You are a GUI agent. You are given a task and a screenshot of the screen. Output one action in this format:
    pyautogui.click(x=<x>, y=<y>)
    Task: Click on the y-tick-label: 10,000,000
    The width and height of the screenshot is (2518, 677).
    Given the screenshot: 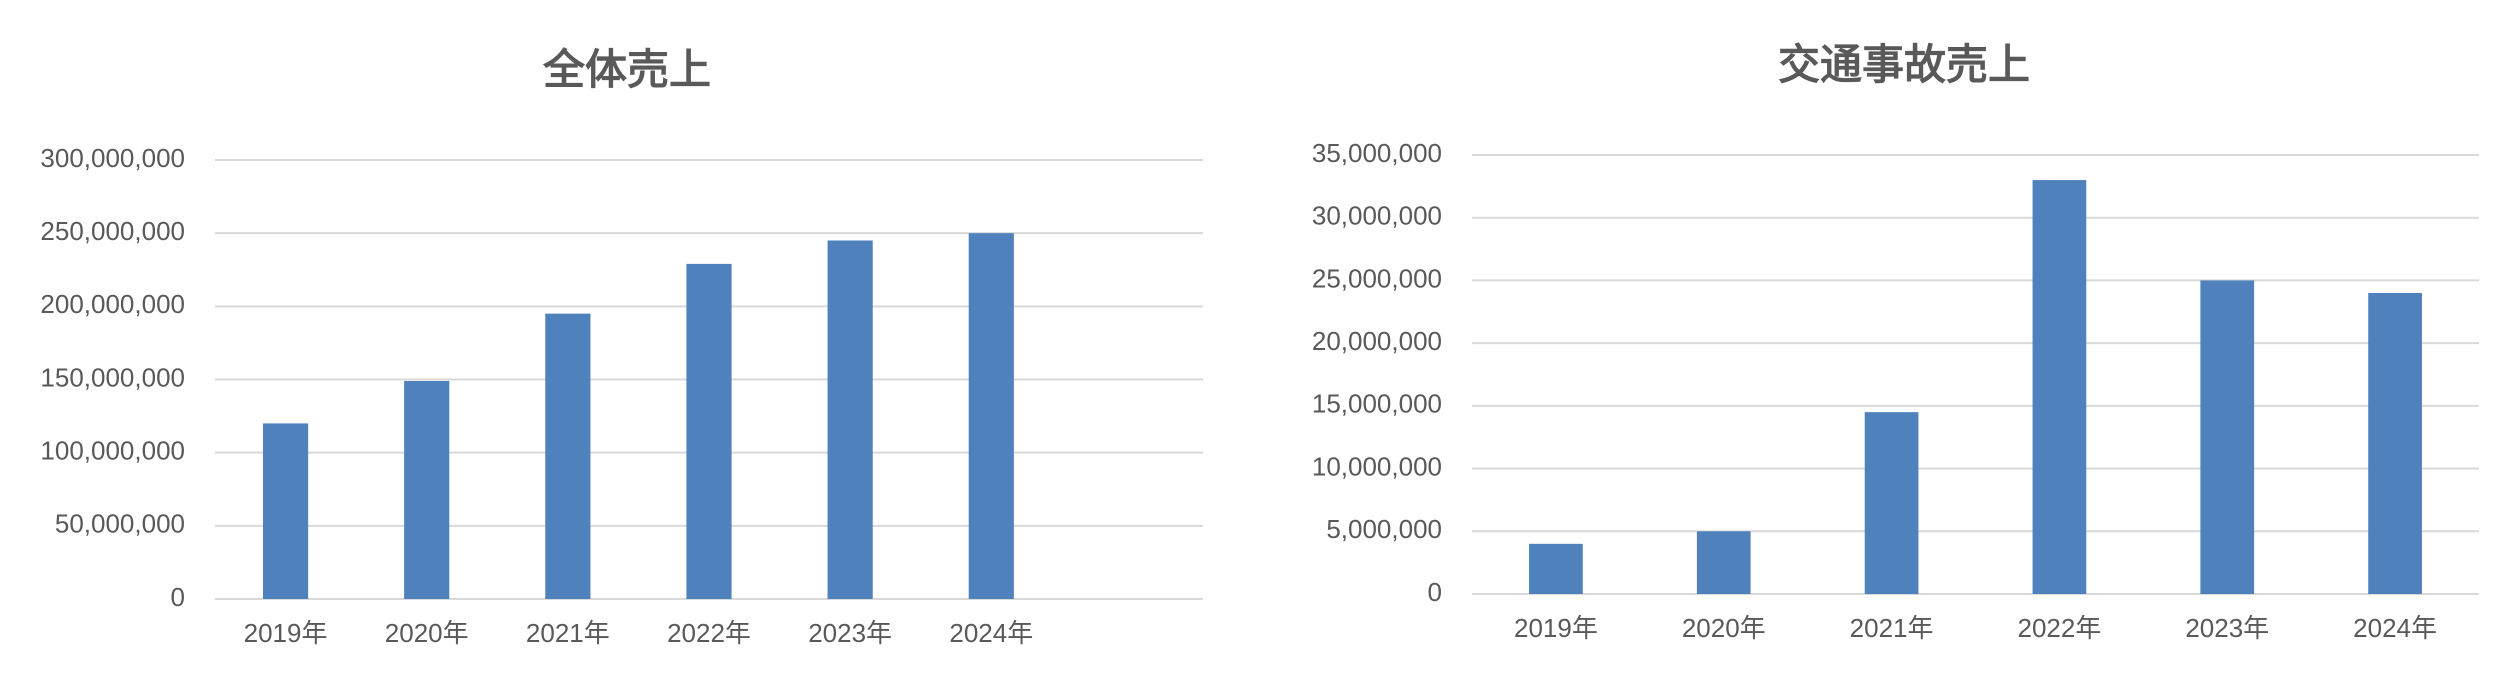 What is the action you would take?
    pyautogui.click(x=1377, y=466)
    